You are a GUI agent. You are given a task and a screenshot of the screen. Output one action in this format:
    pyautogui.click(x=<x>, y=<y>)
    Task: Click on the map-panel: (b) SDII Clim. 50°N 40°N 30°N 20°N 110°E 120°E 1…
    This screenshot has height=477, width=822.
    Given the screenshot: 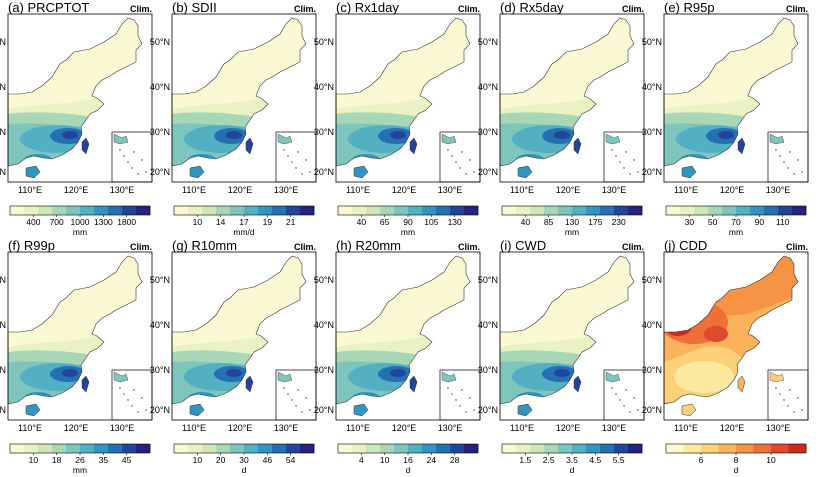 What is the action you would take?
    pyautogui.click(x=233, y=118)
    